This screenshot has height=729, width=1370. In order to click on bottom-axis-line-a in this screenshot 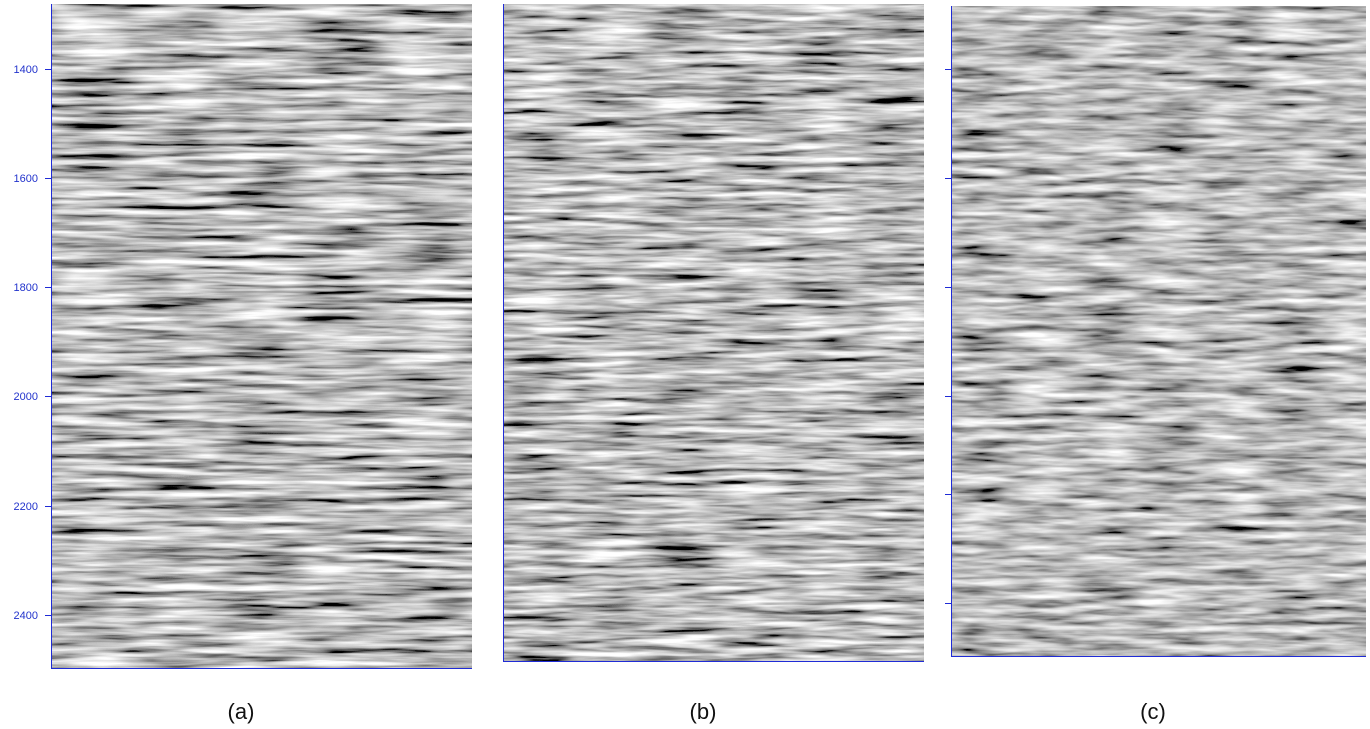, I will do `click(261, 668)`.